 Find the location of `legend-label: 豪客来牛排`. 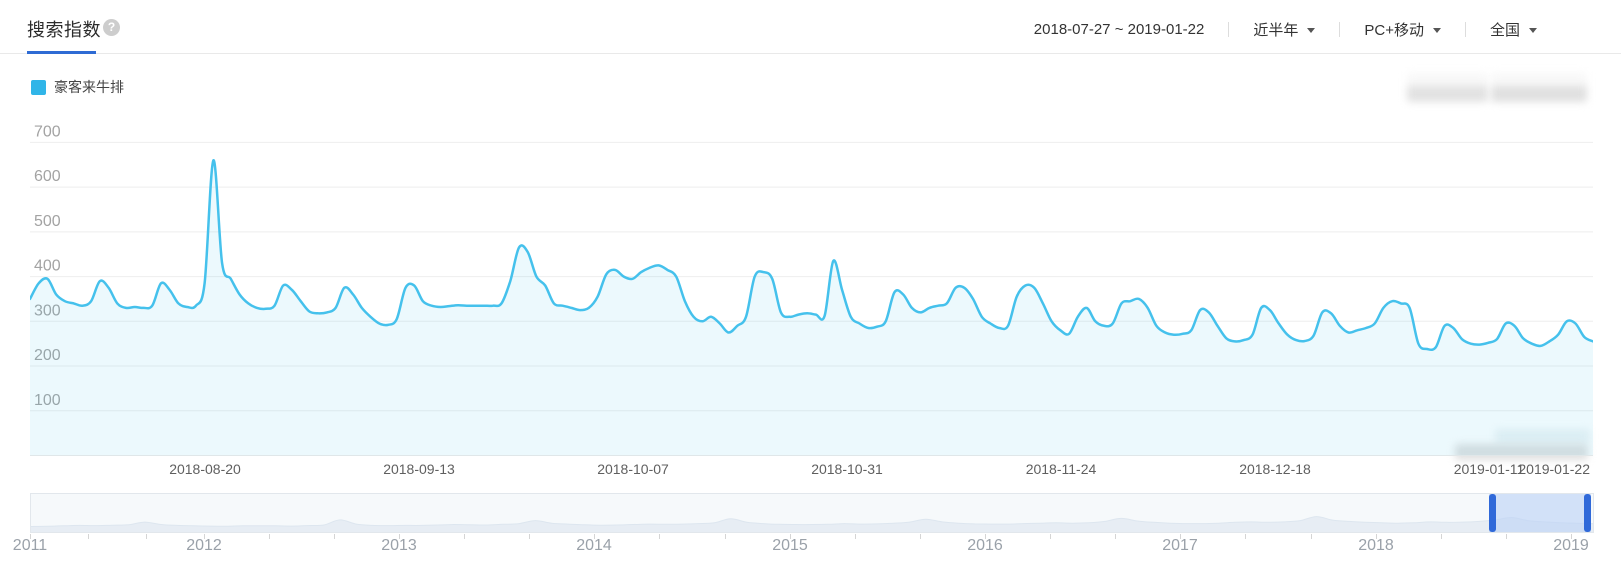

legend-label: 豪客来牛排 is located at coordinates (89, 87).